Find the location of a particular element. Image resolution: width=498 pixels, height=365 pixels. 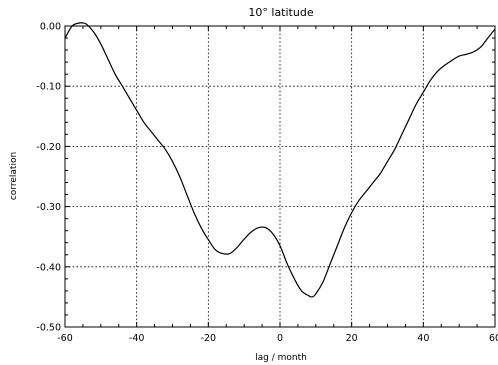

y-tick-label: 0.00 is located at coordinates (50, 27).